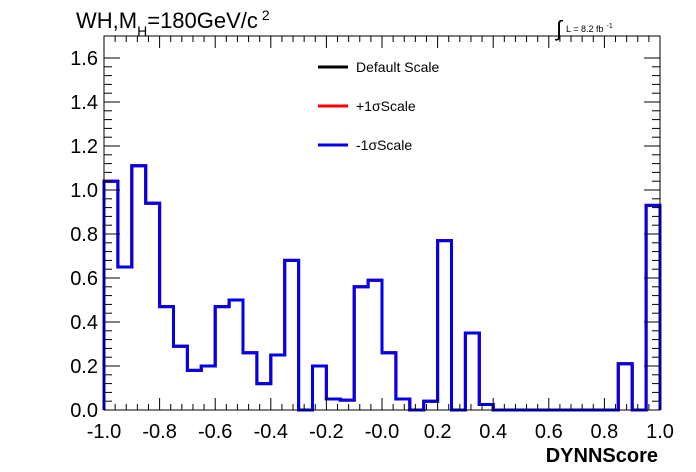 The width and height of the screenshot is (696, 472). Describe the element at coordinates (326, 432) in the screenshot. I see `x-tick-label: -0.2` at that location.